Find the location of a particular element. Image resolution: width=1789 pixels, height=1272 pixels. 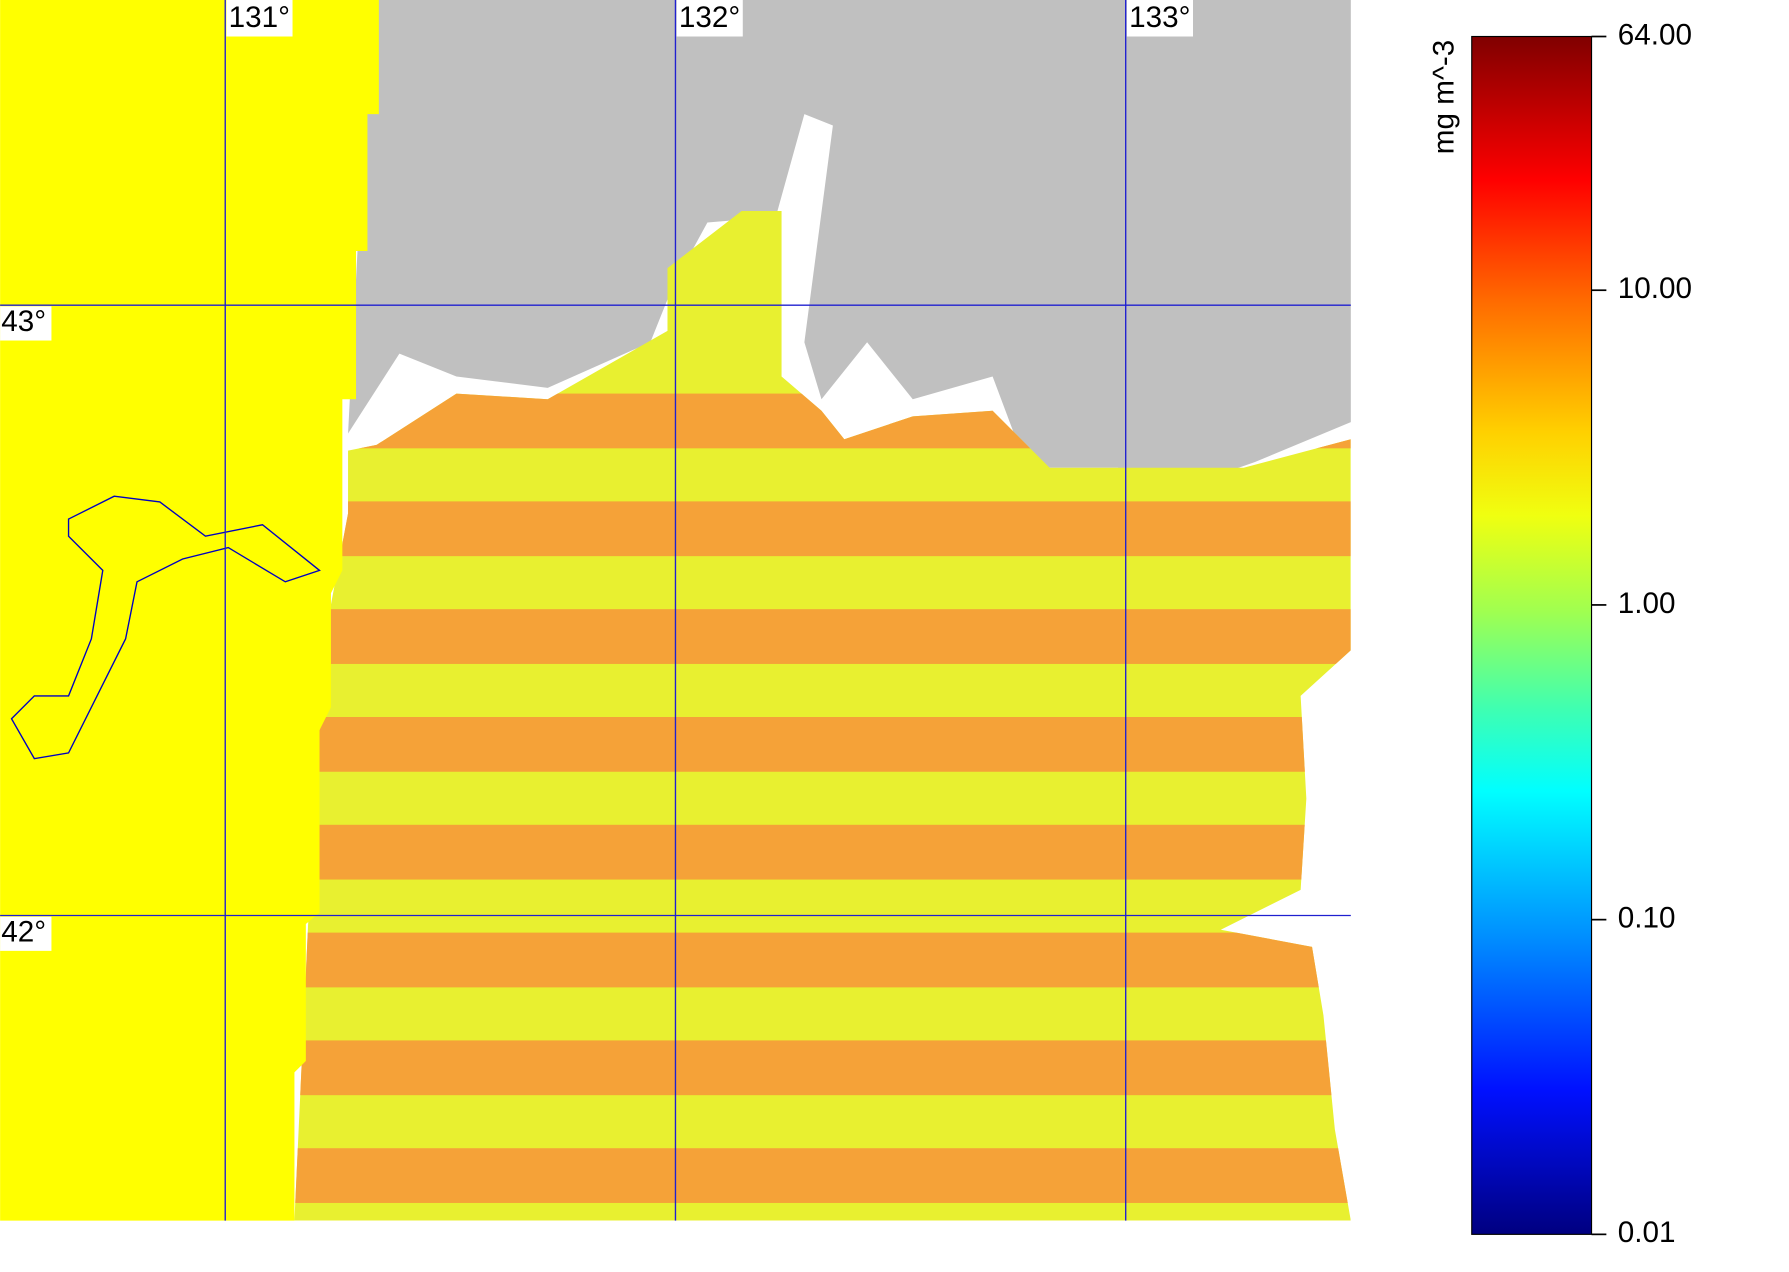

colorbar-tick-label: 0.01 is located at coordinates (1647, 1232).